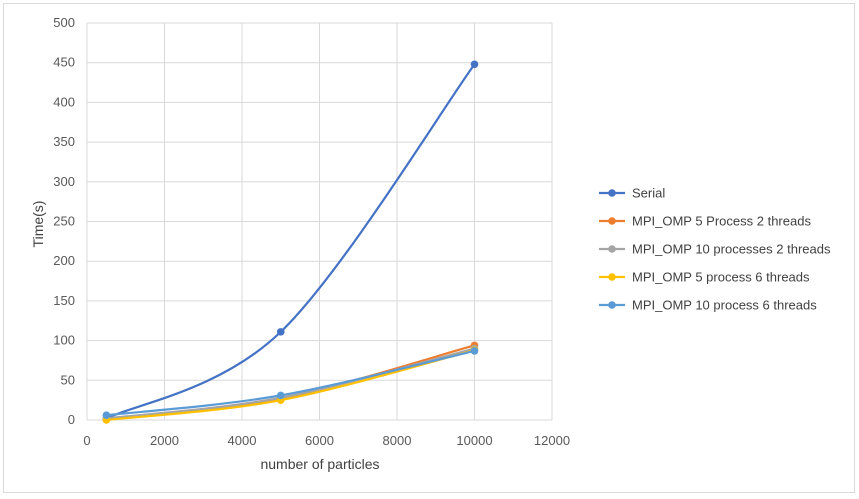 This screenshot has height=499, width=859. I want to click on y-tick-label: 450, so click(64, 62).